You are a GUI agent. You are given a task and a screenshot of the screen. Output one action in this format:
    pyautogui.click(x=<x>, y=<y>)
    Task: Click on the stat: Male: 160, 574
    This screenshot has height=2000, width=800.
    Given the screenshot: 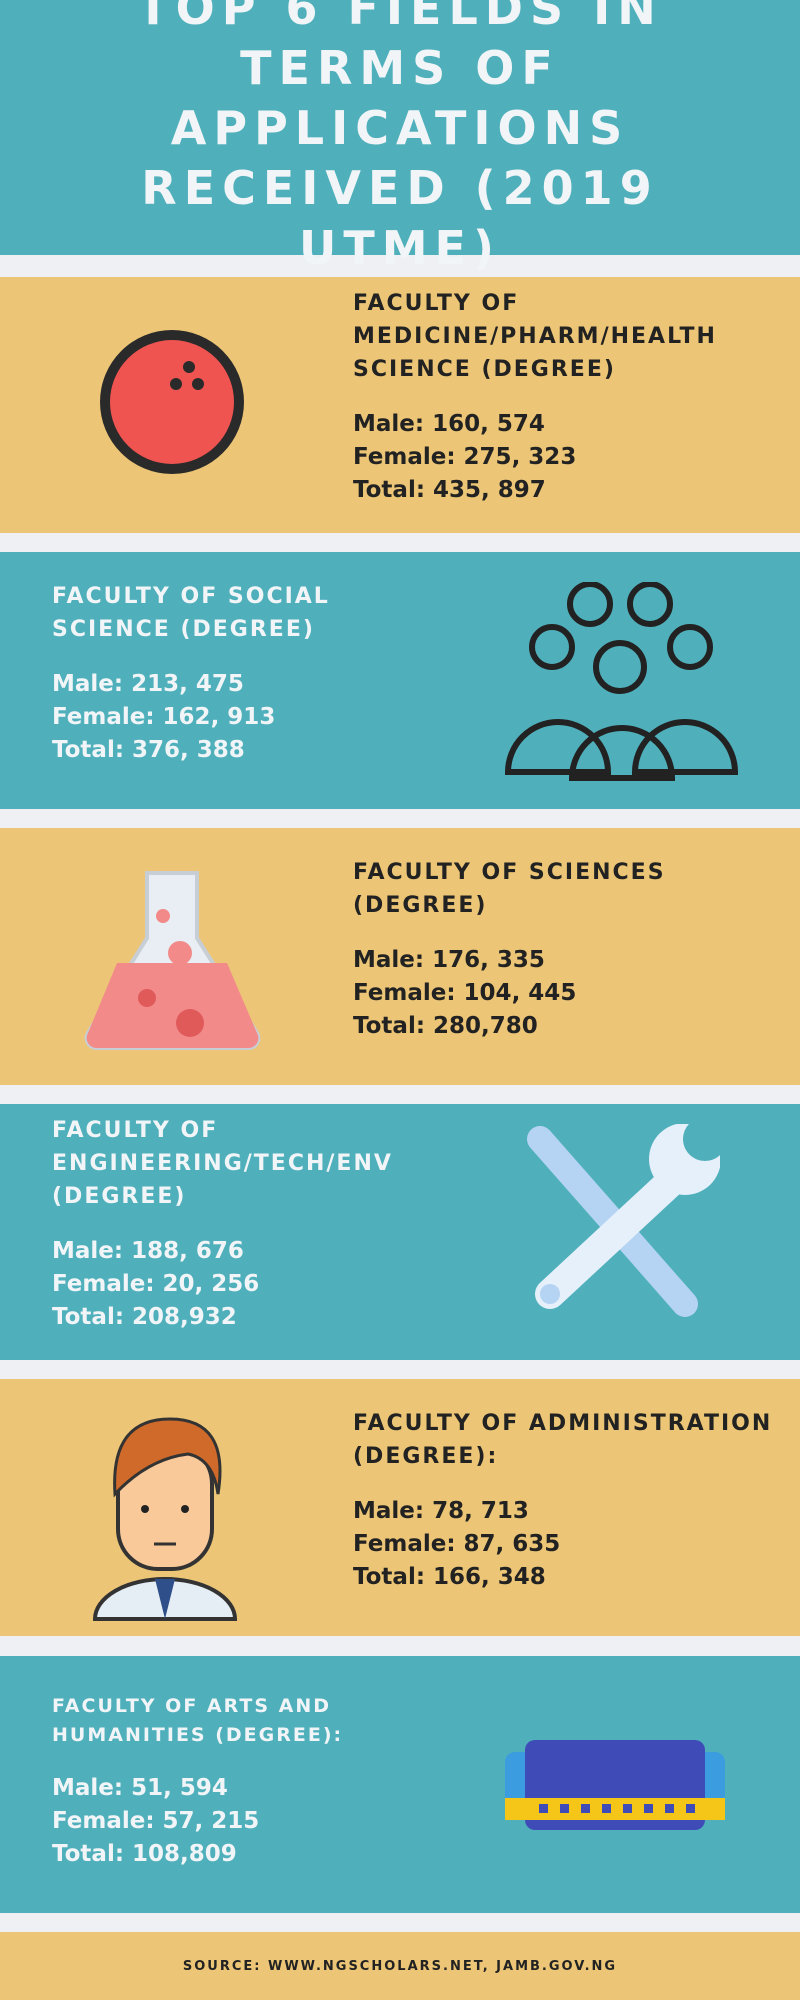 What is the action you would take?
    pyautogui.click(x=449, y=424)
    